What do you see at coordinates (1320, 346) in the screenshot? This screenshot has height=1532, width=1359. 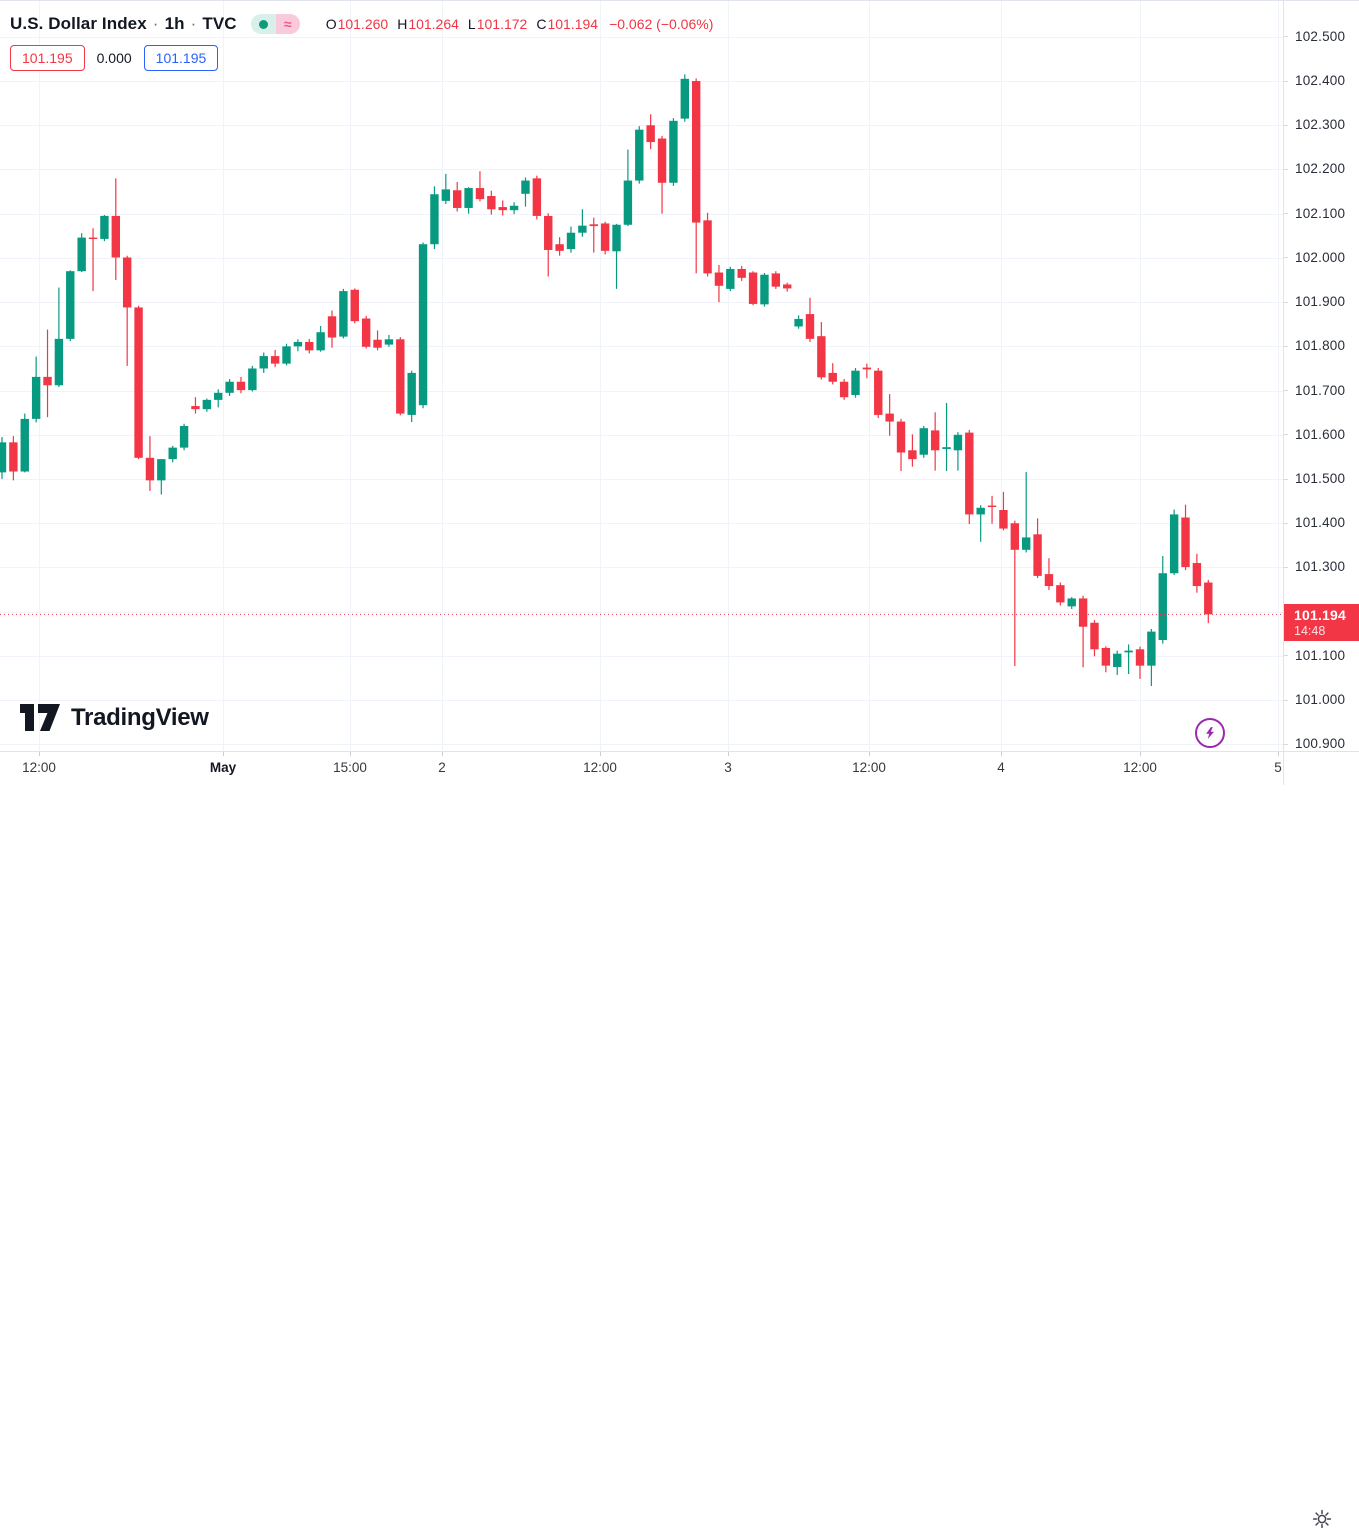 I see `price-tick-label: 101.800` at bounding box center [1320, 346].